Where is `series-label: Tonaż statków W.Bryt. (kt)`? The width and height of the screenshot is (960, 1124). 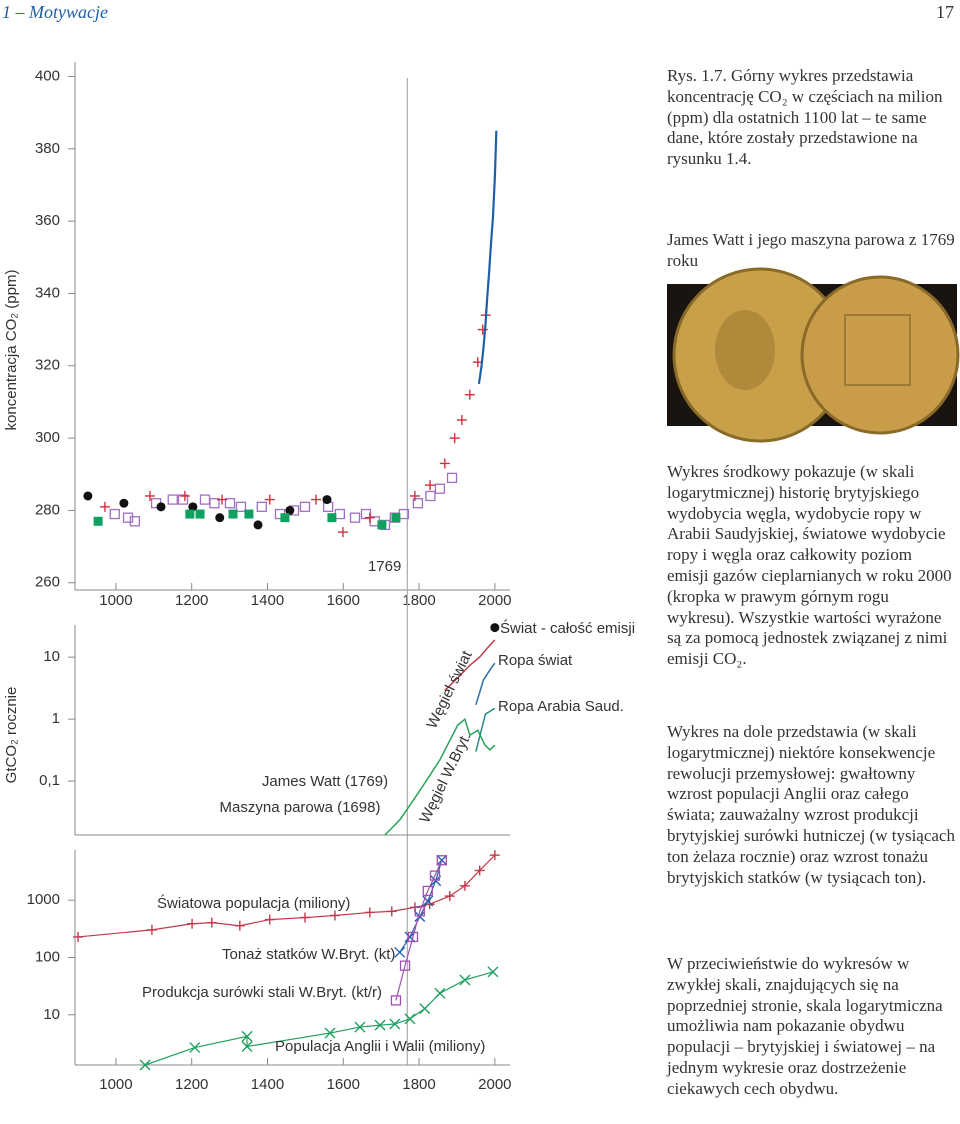
series-label: Tonaż statków W.Bryt. (kt) is located at coordinates (308, 954).